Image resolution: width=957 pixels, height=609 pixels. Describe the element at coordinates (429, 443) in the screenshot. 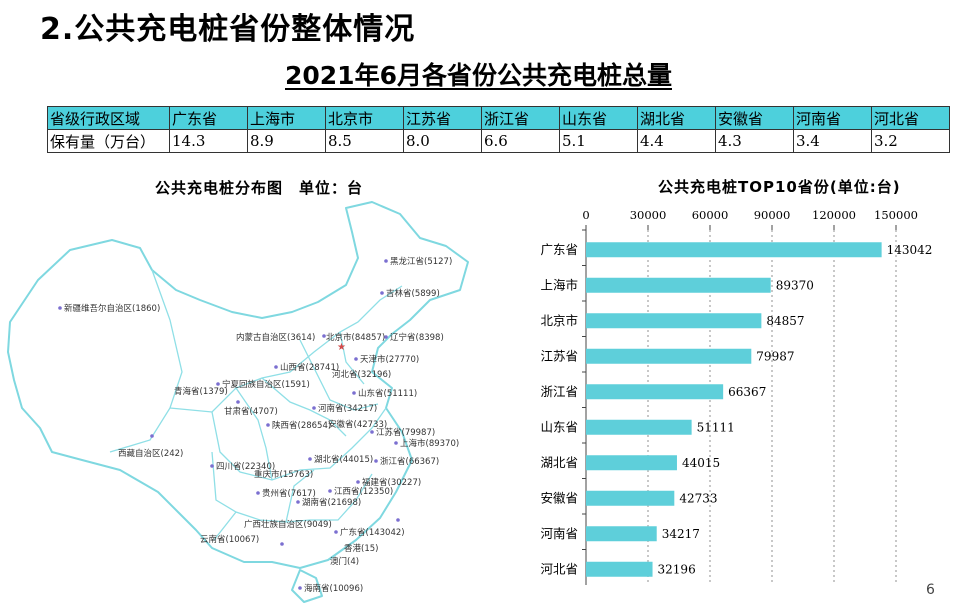

I see `map-label: 上海市(89370)` at that location.